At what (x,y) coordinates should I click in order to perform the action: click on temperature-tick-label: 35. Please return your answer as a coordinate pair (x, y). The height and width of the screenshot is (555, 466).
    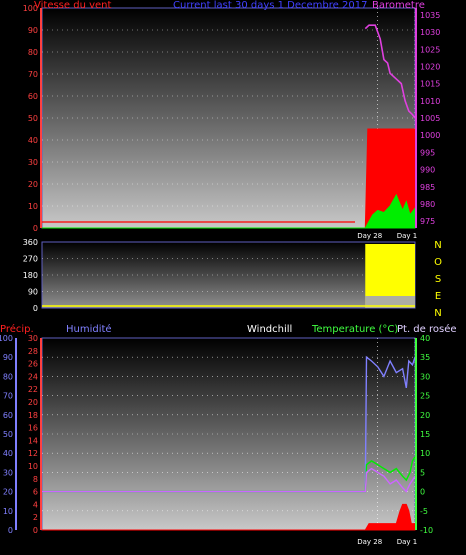
    Looking at the image, I should click on (425, 357).